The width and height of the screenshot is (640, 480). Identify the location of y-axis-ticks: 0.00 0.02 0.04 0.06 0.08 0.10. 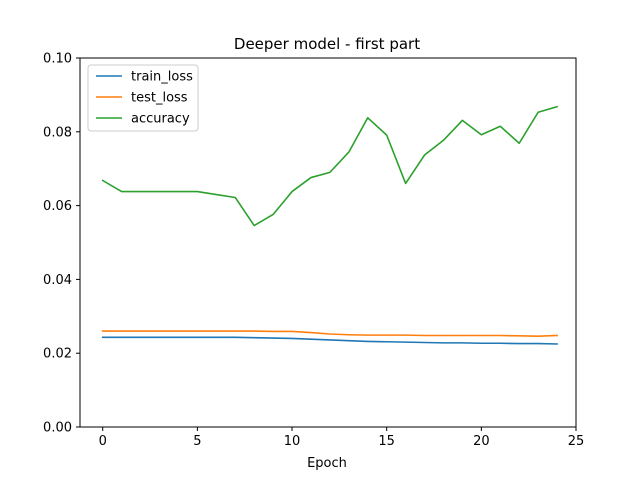
(61, 244).